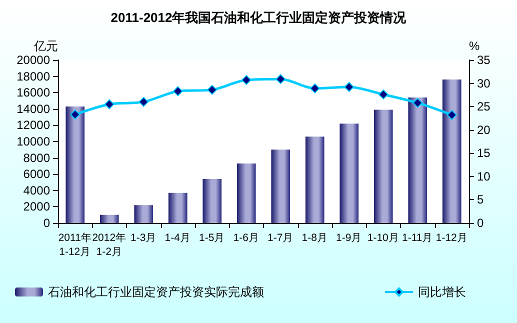 This screenshot has width=517, height=323. What do you see at coordinates (36, 190) in the screenshot?
I see `y-tick-label: 4000` at bounding box center [36, 190].